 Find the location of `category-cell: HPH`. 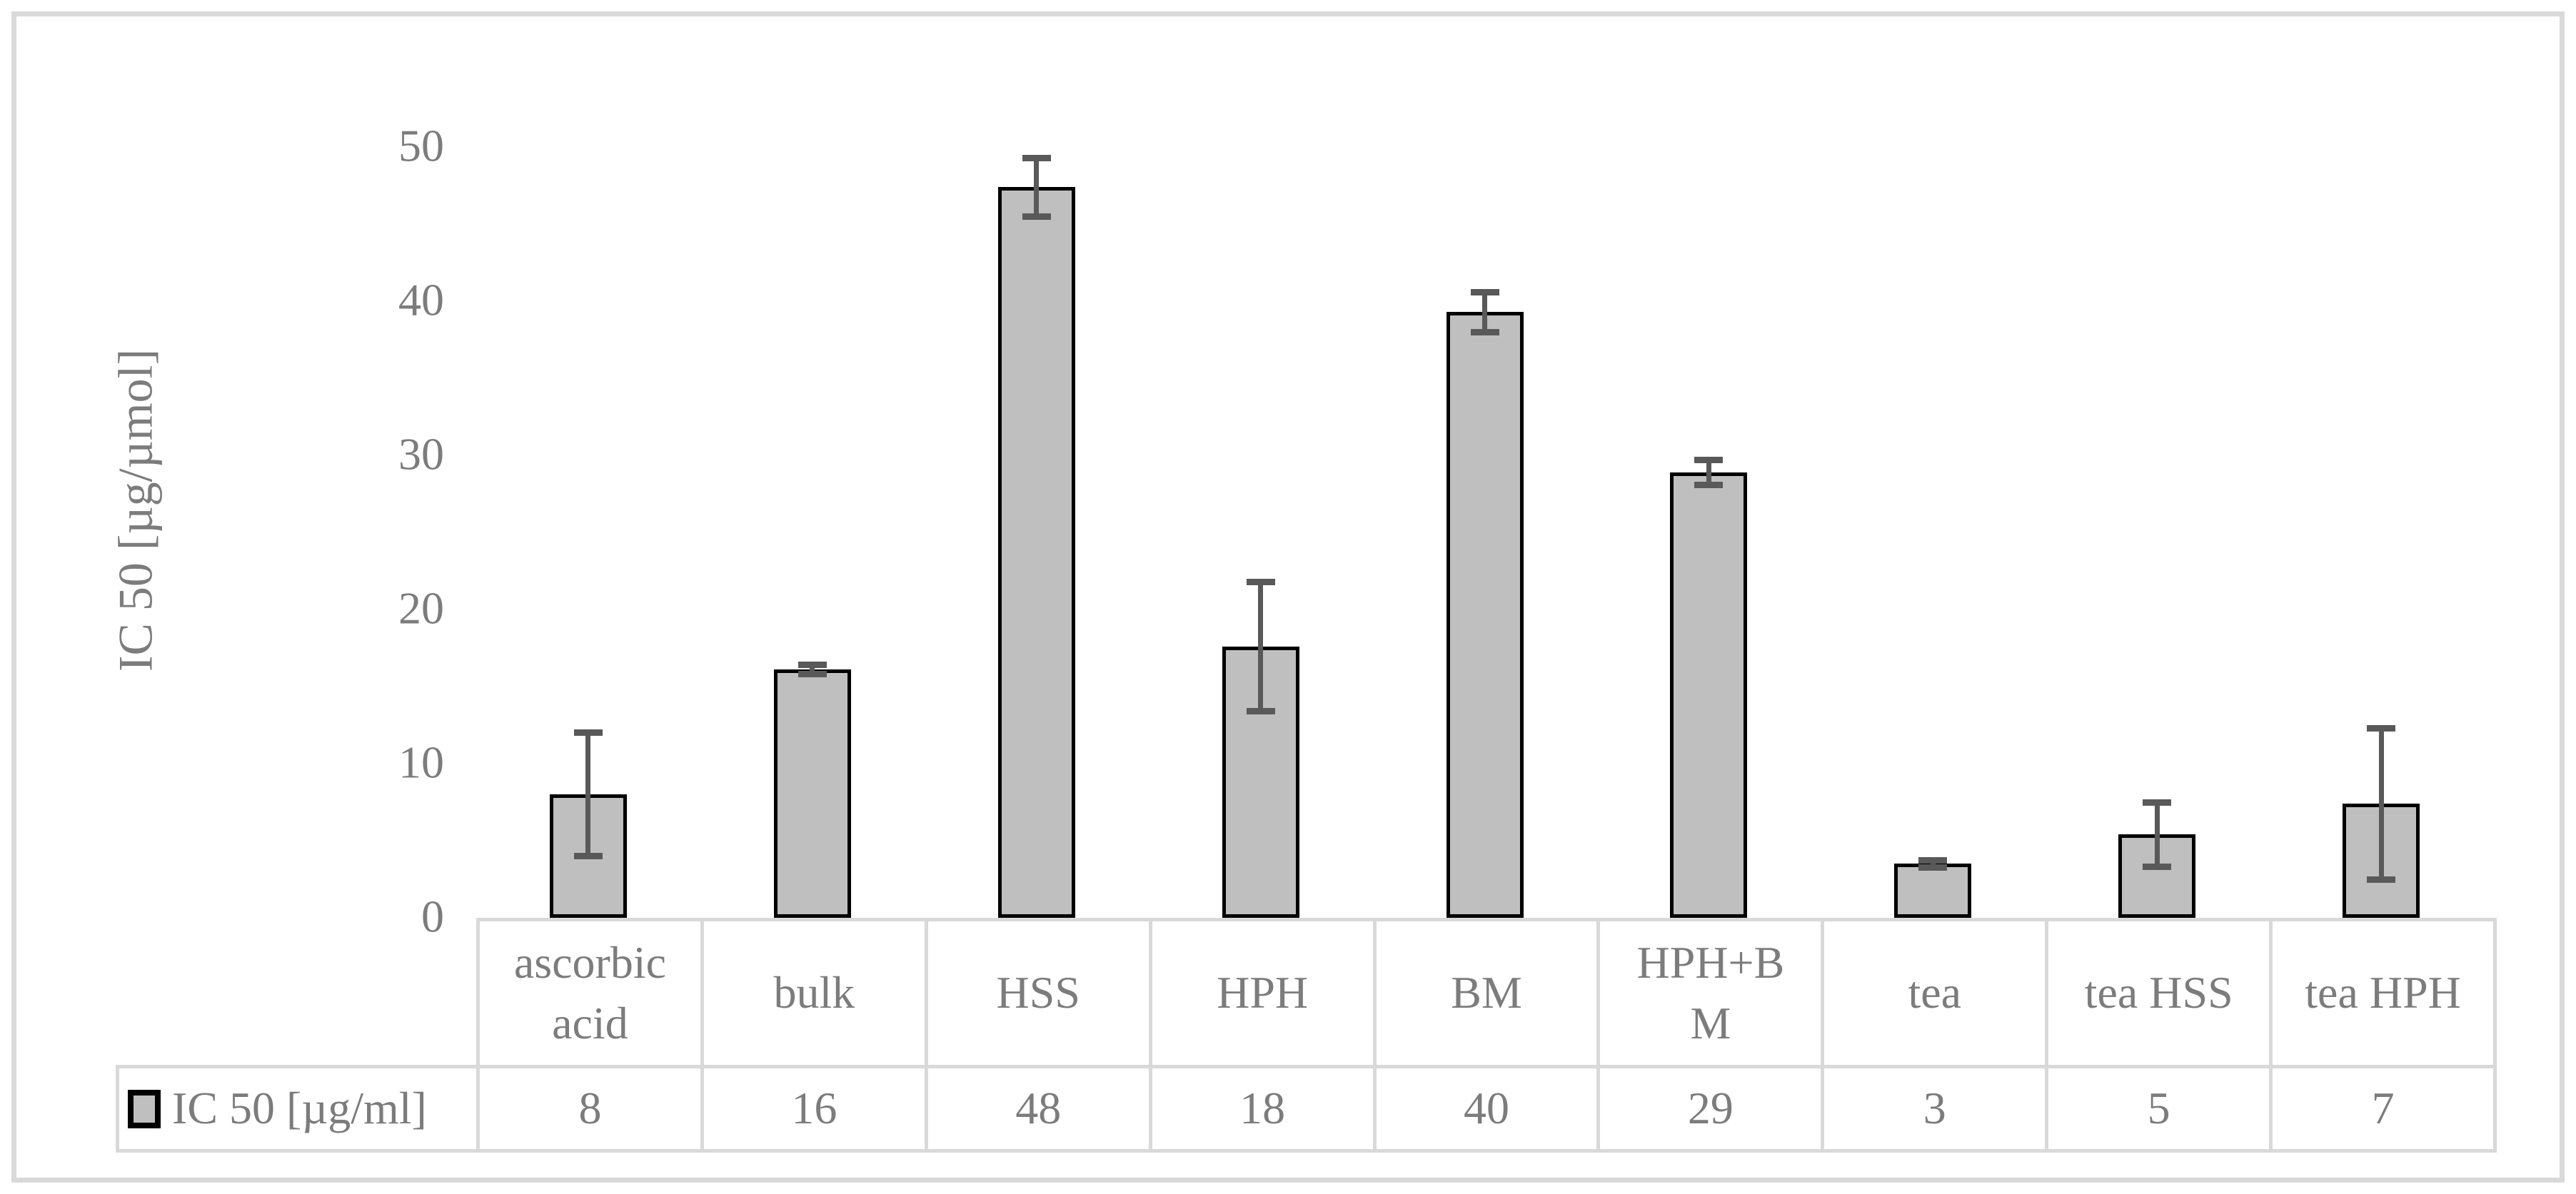

category-cell: HPH is located at coordinates (1263, 993).